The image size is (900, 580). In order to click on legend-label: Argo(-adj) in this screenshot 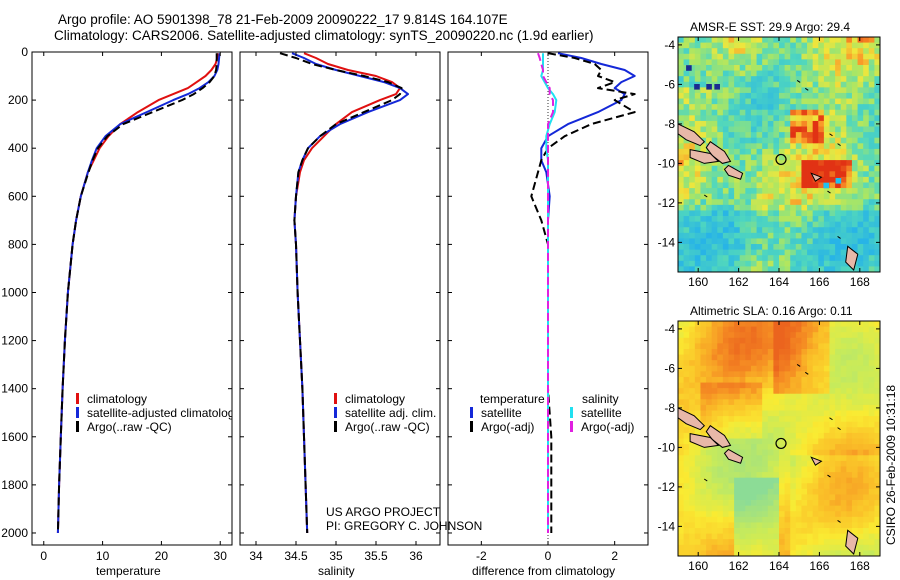, I will do `click(608, 427)`.